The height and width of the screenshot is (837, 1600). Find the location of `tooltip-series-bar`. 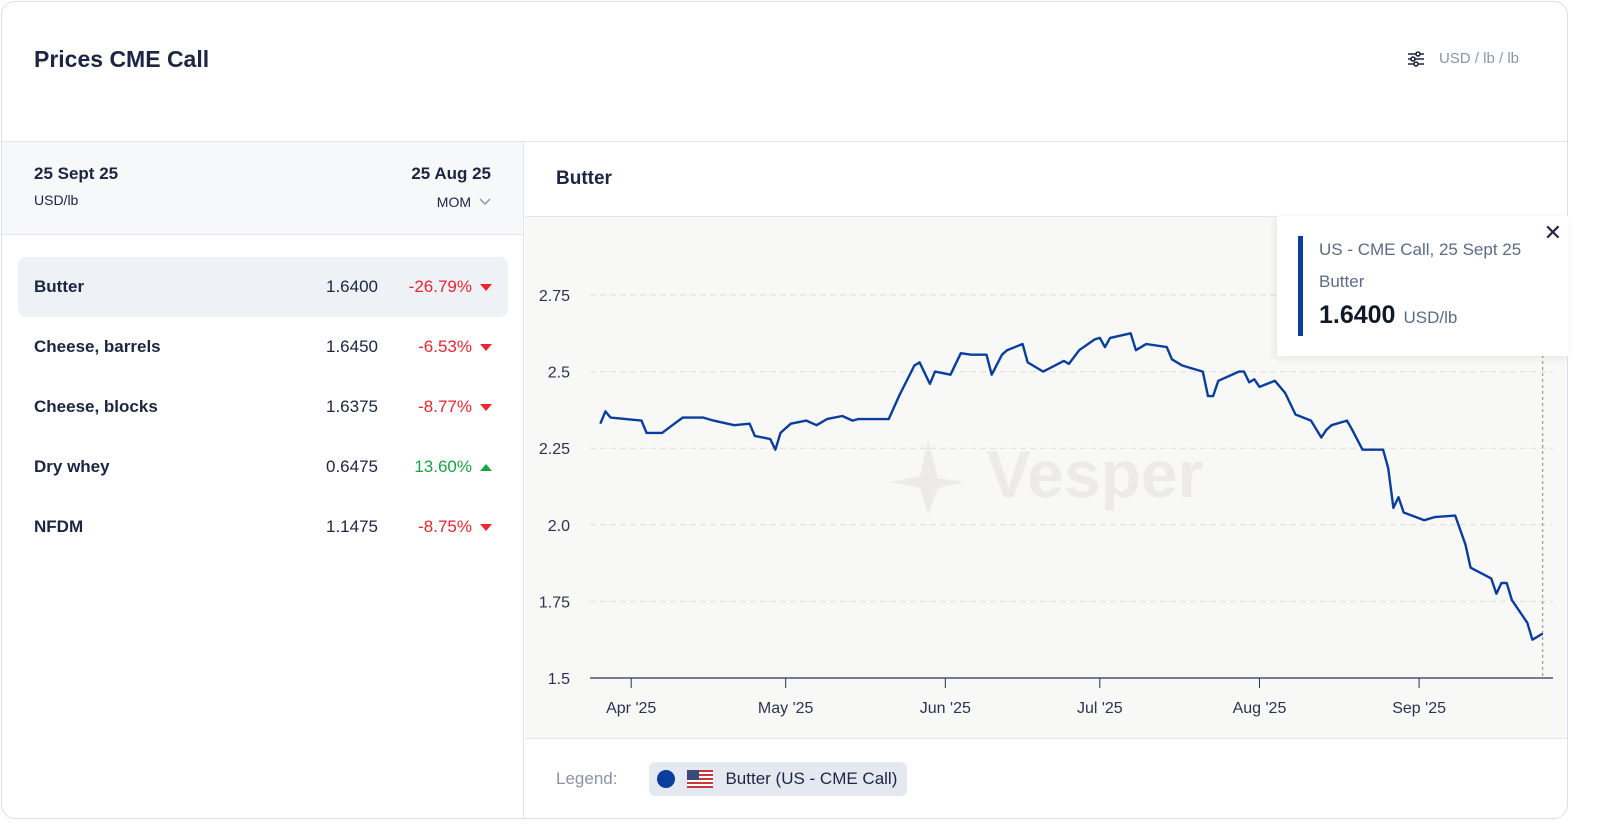

tooltip-series-bar is located at coordinates (1300, 286).